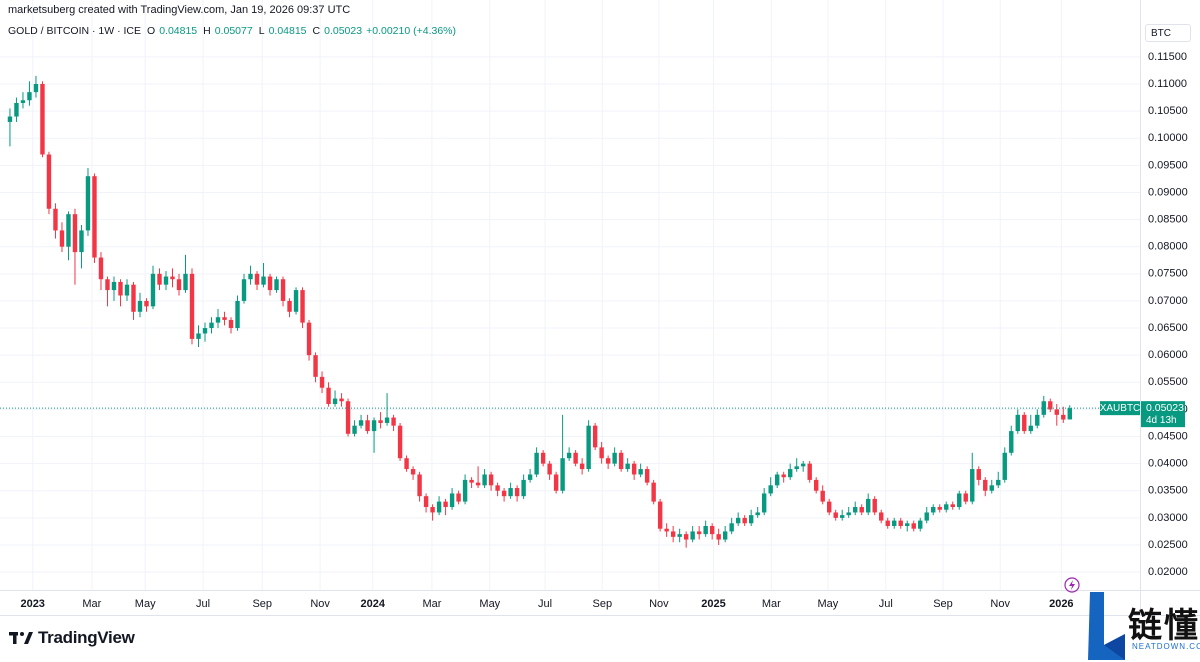 The image size is (1200, 662). Describe the element at coordinates (1168, 165) in the screenshot. I see `y-tick-label: 0.09500` at that location.